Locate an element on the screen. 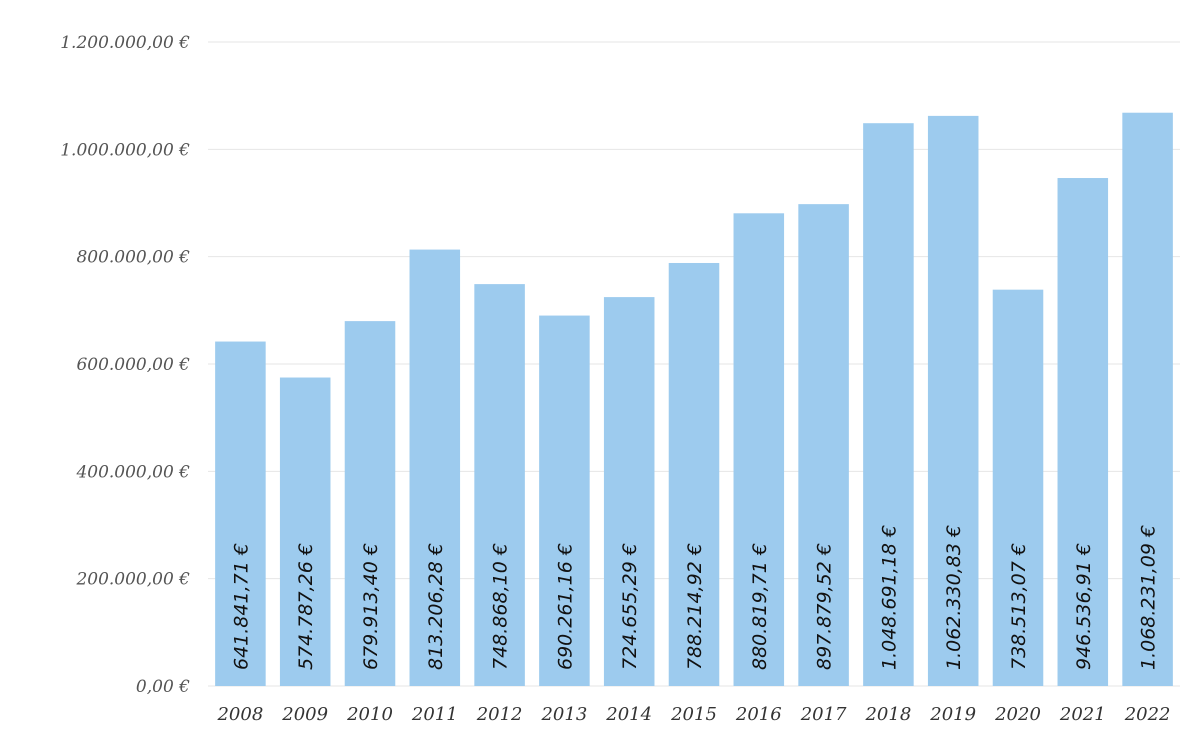 The width and height of the screenshot is (1203, 734). data-label: 574.787,26 € is located at coordinates (306, 606).